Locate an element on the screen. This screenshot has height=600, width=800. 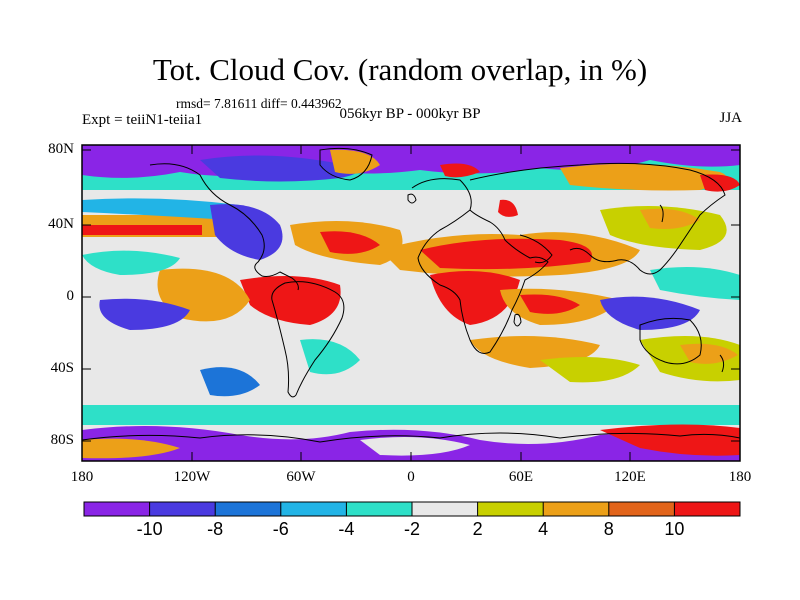
north-america-coast is located at coordinates (224, 227).